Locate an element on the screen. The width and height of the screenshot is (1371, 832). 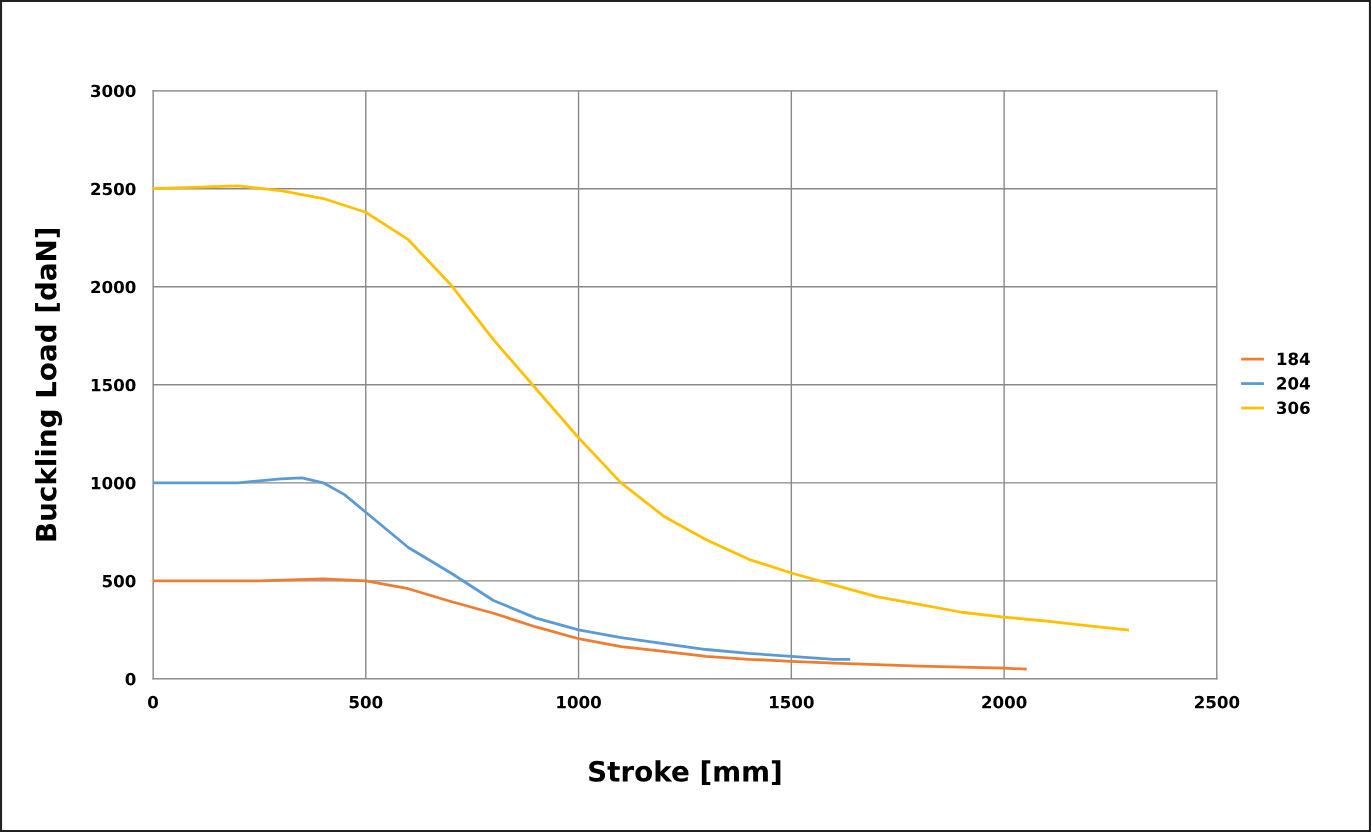
x-tick-label: 2000 is located at coordinates (1004, 702).